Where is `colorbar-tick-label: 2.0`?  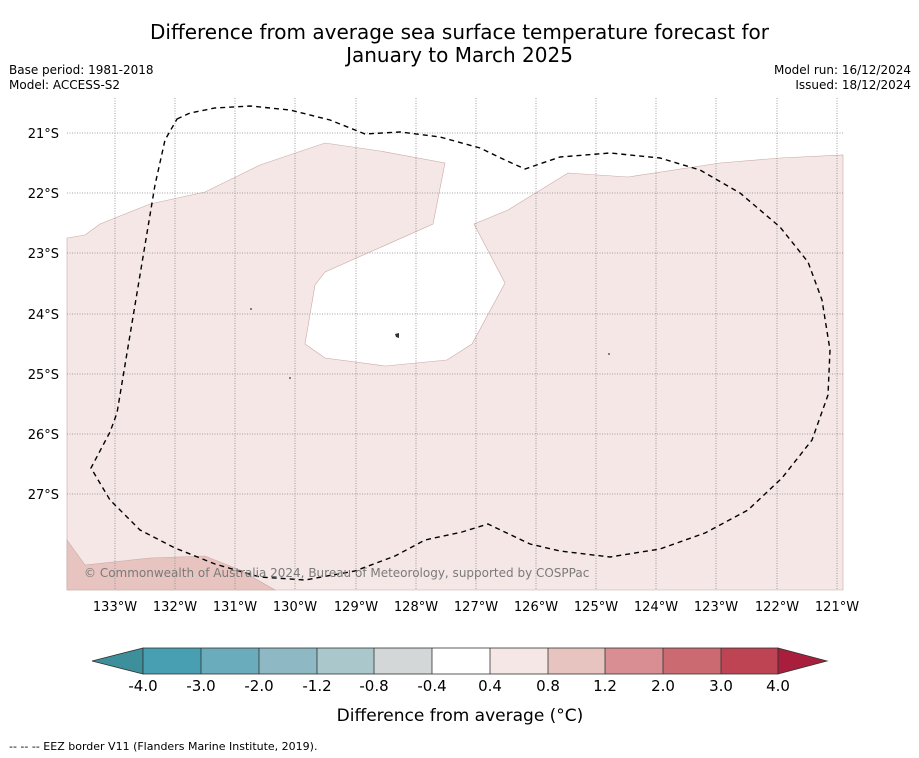
colorbar-tick-label: 2.0 is located at coordinates (663, 686).